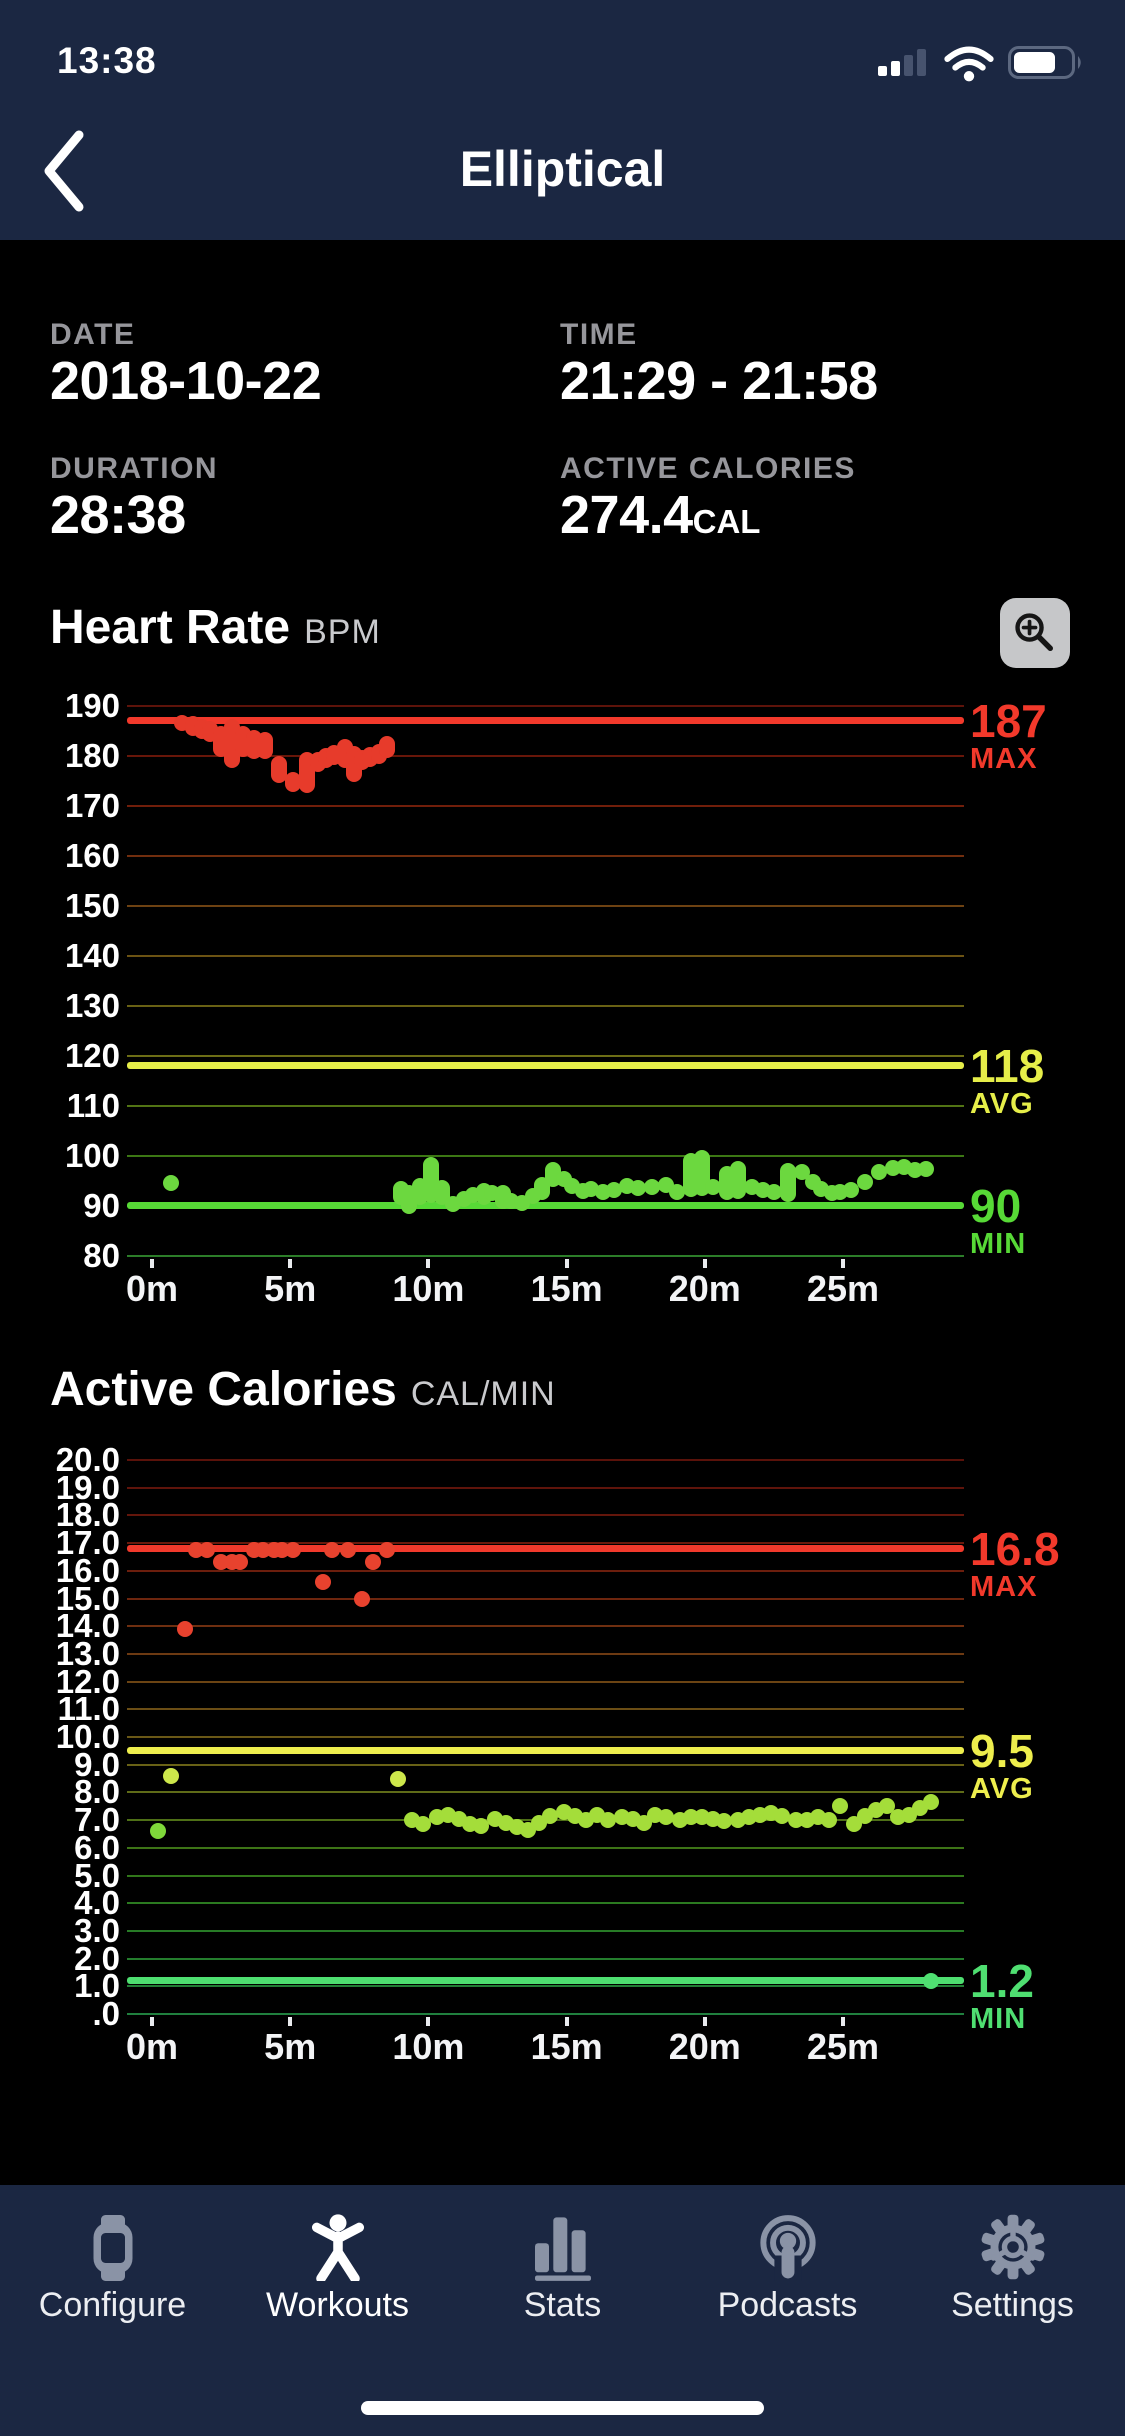 Image resolution: width=1125 pixels, height=2436 pixels. I want to click on cellular-signal-icon, so click(902, 62).